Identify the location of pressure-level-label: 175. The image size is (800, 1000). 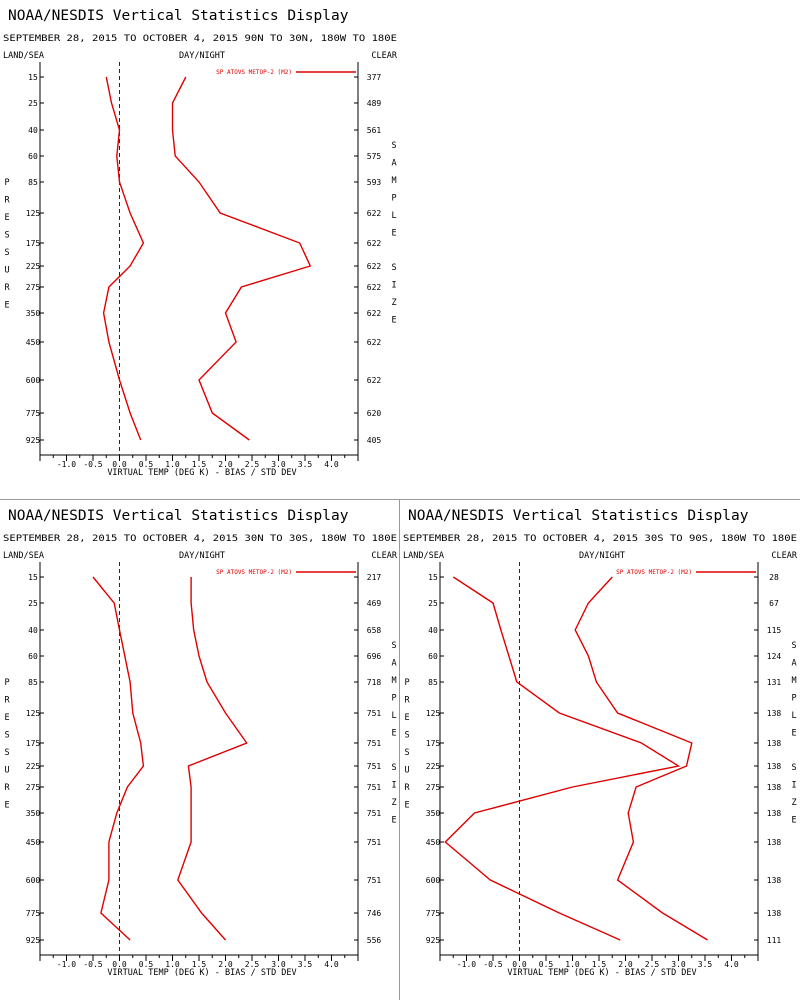
(33, 743).